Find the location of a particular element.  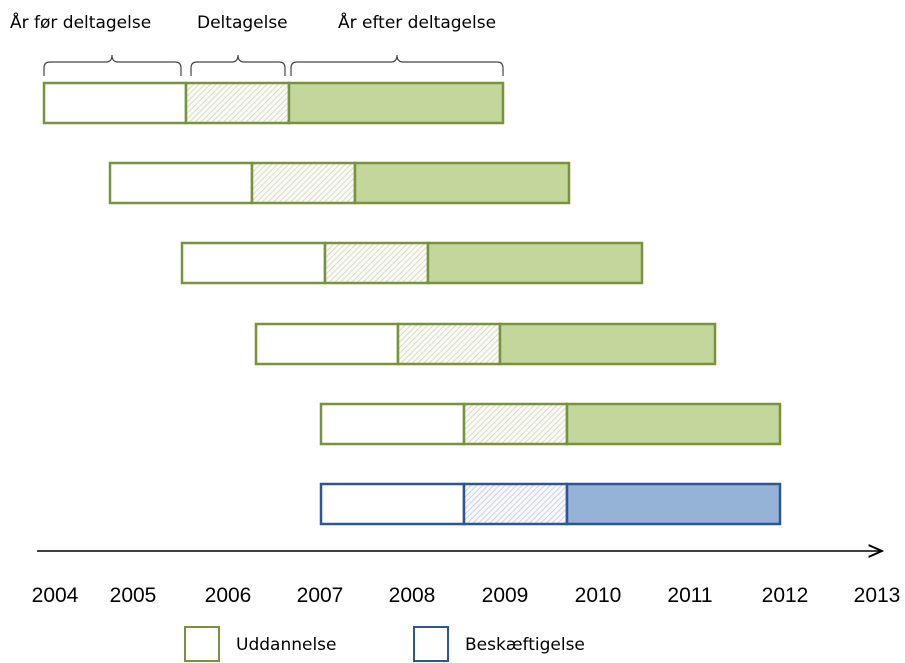

legend-label: Uddannelse is located at coordinates (286, 645).